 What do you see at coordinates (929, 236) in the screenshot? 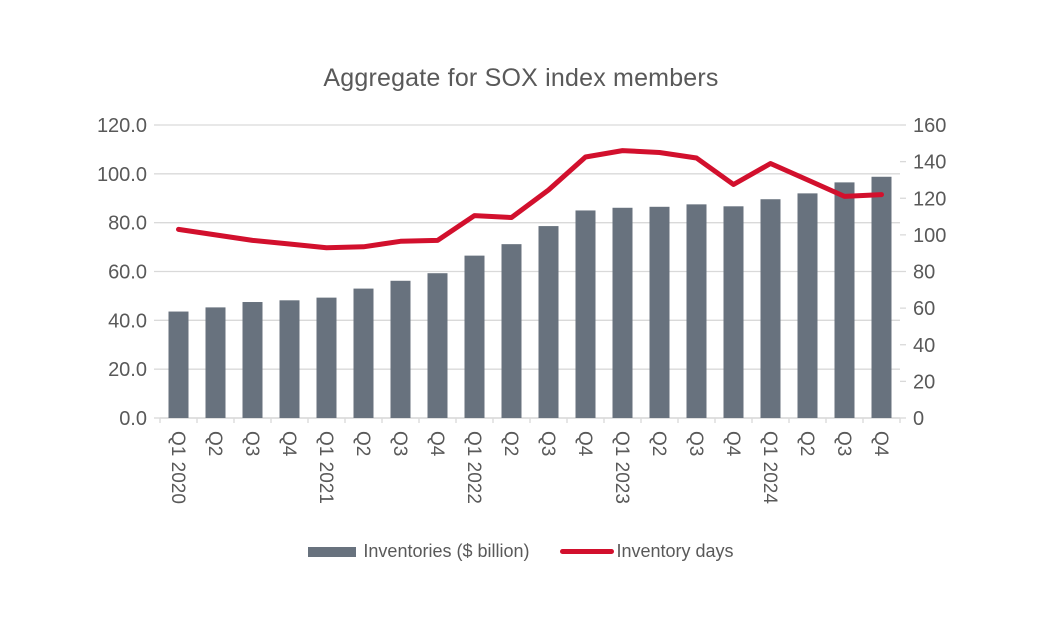
I see `right-axis-label: 100` at bounding box center [929, 236].